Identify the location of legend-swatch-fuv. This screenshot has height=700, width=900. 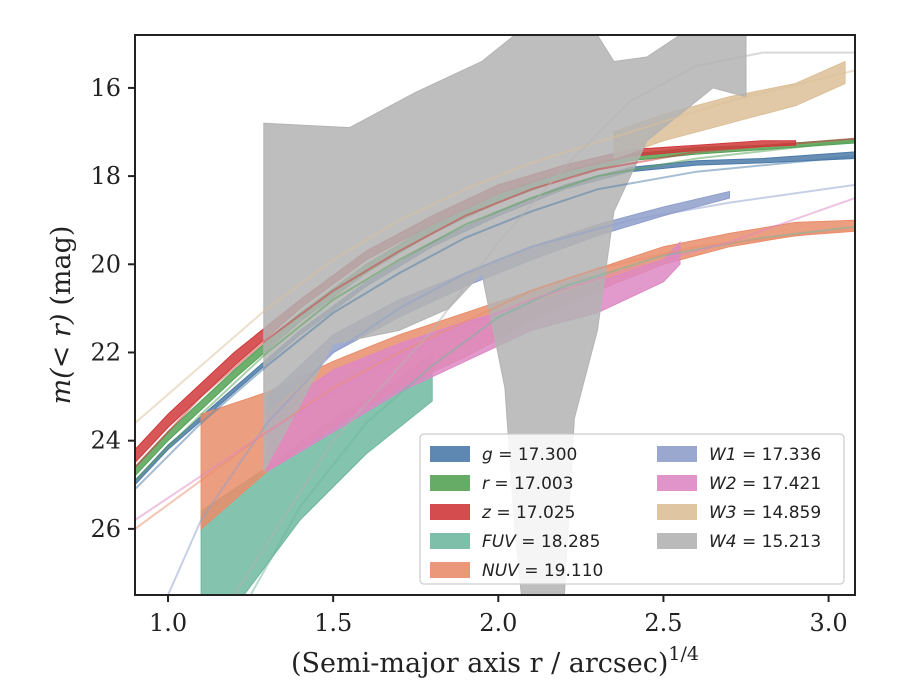
(450, 541).